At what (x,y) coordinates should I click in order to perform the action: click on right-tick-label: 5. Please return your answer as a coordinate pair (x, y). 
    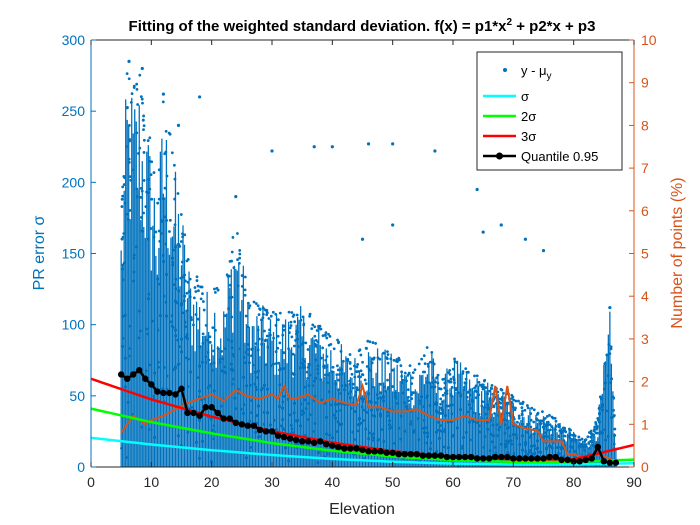
    Looking at the image, I should click on (645, 254).